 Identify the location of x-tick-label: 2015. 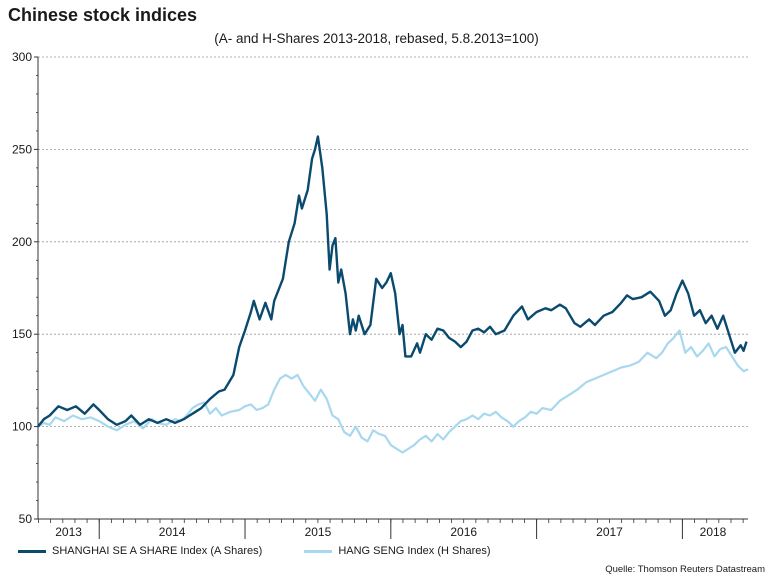
(318, 532).